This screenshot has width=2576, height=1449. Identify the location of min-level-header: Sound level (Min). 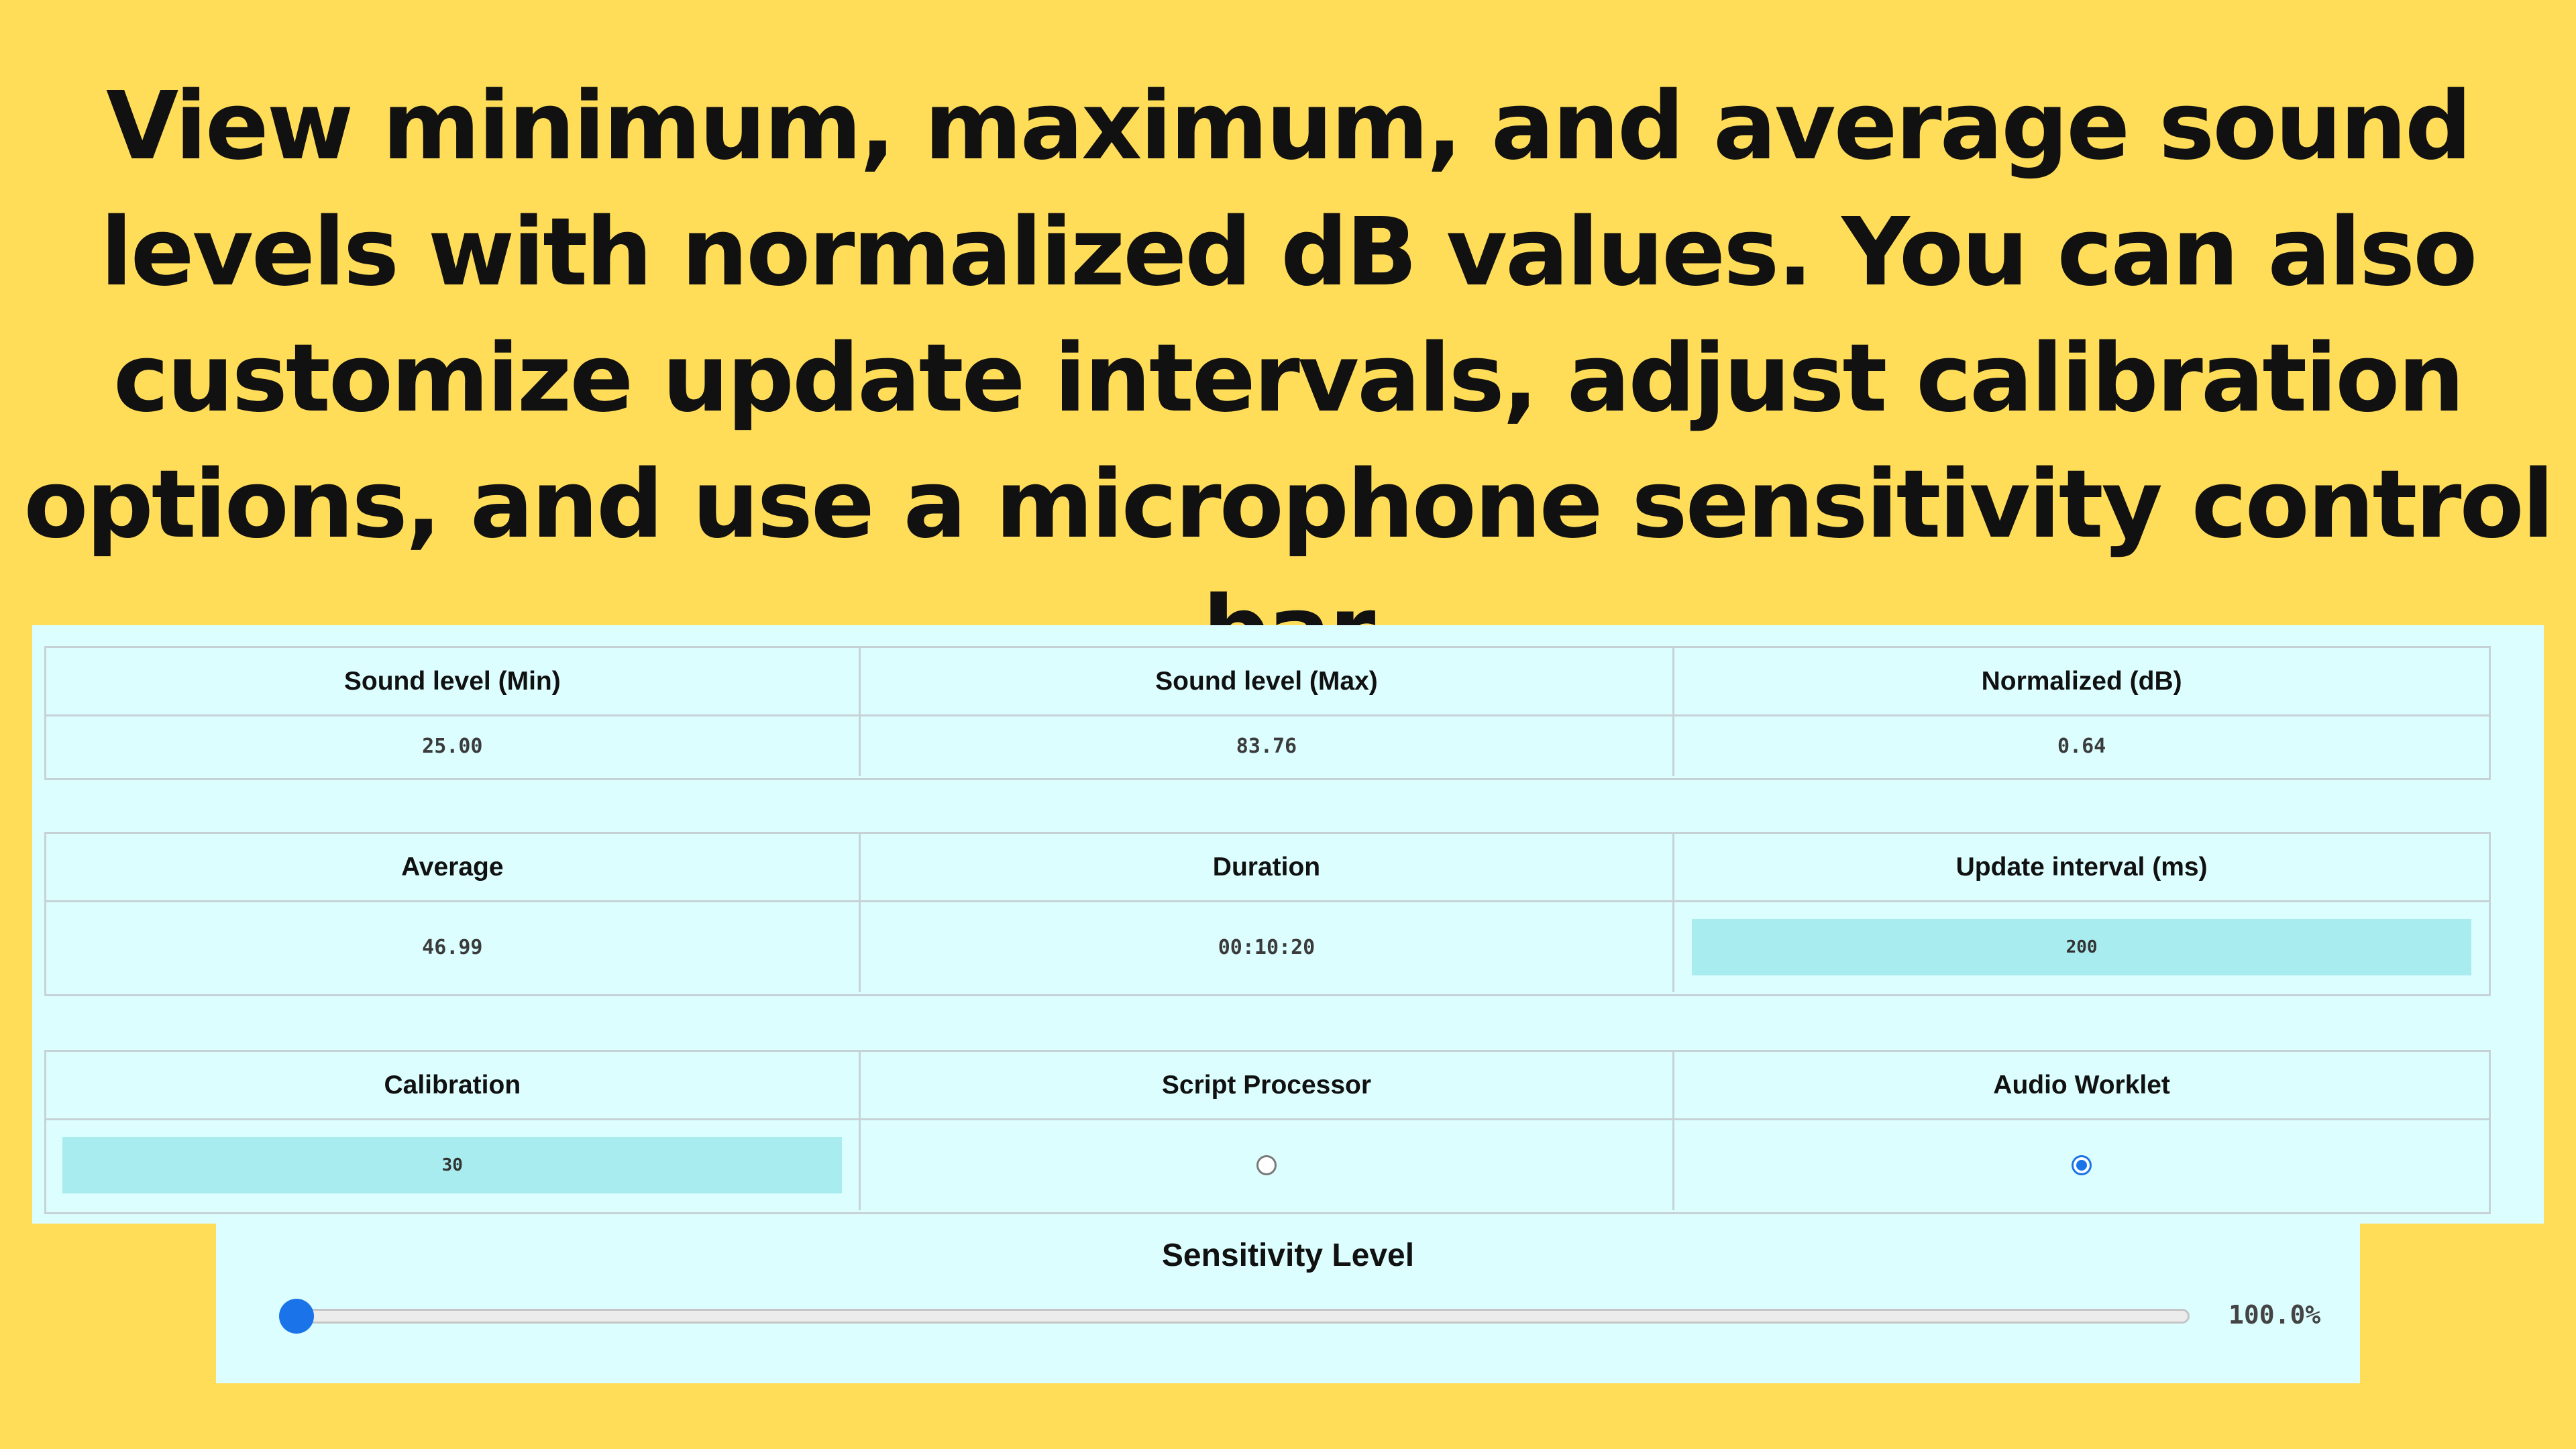
(453, 681).